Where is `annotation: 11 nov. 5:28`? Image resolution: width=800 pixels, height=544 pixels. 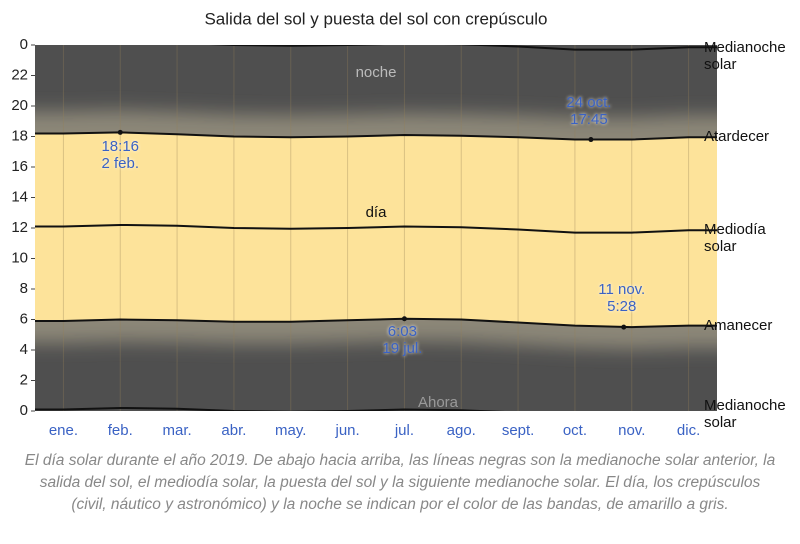
annotation: 11 nov. 5:28 is located at coordinates (622, 298).